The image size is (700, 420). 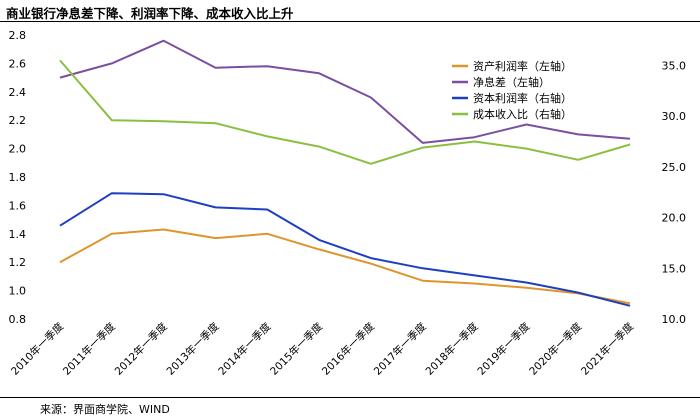 I want to click on title-rule, so click(x=350, y=21).